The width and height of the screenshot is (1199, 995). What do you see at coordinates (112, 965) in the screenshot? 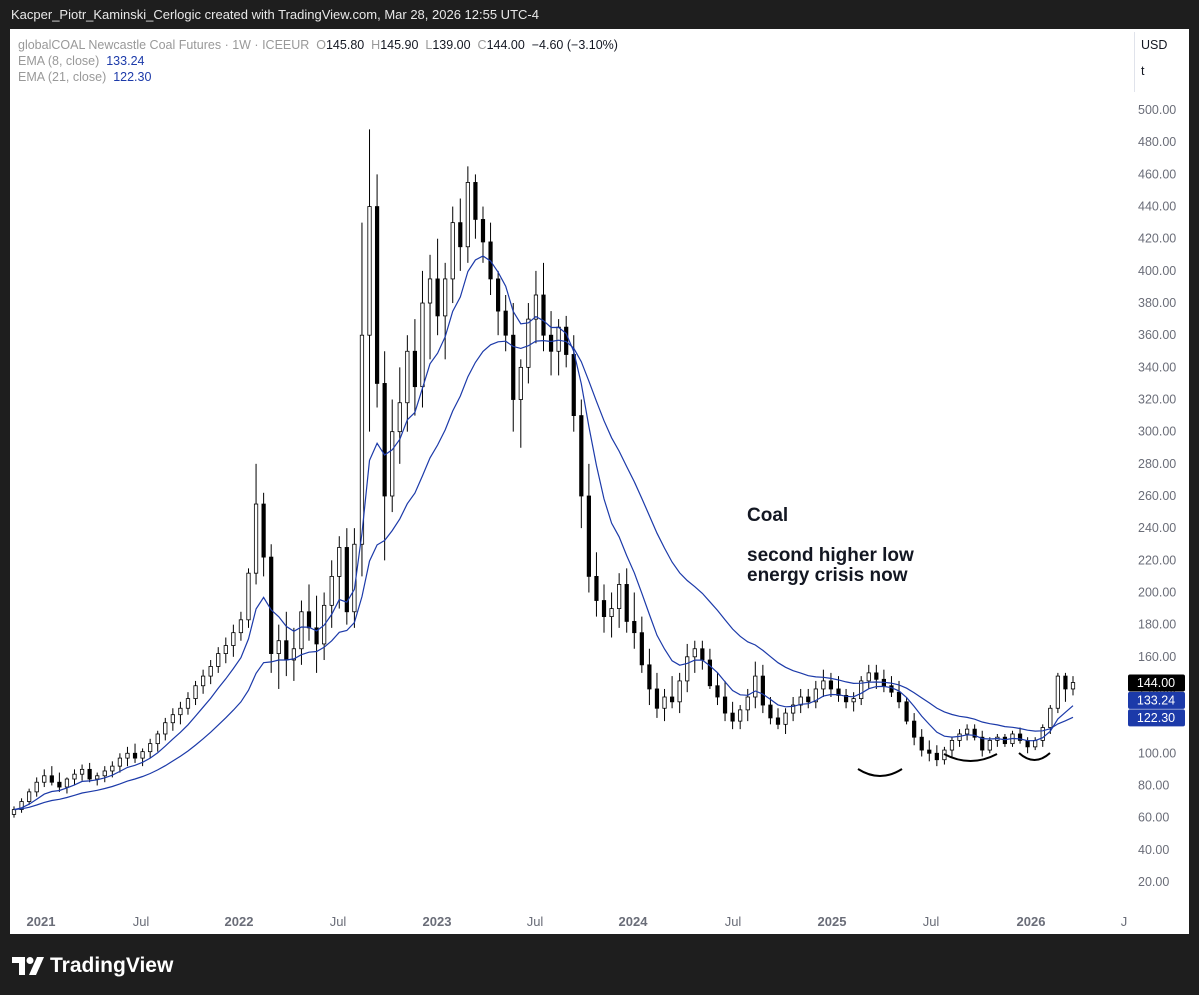
I see `brand-name: TradingView` at bounding box center [112, 965].